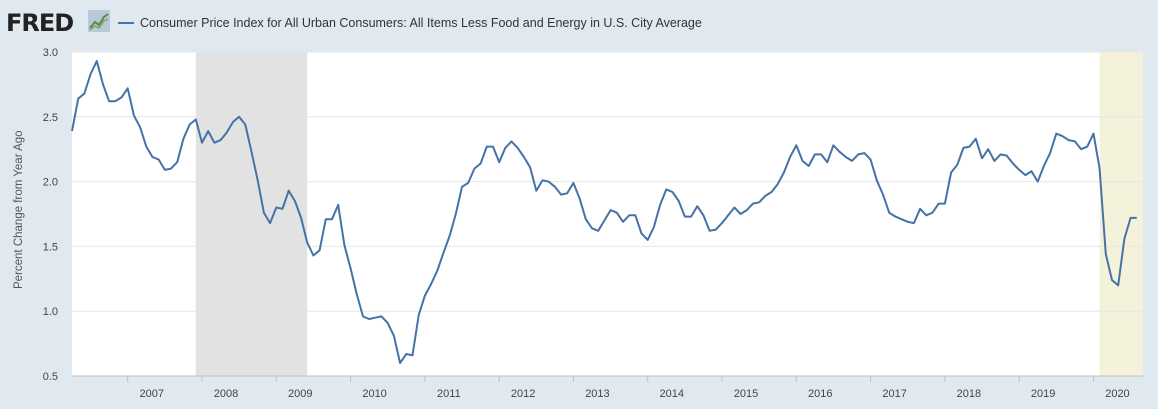  Describe the element at coordinates (1043, 394) in the screenshot. I see `x-tick-label: 2019` at that location.